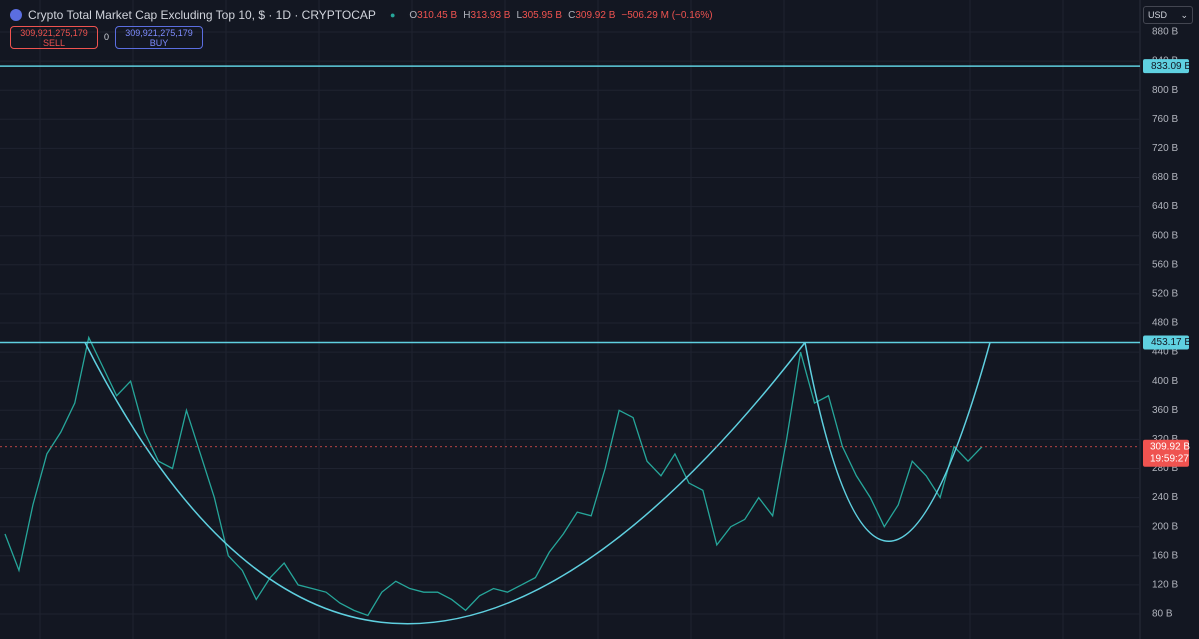 The image size is (1199, 639). Describe the element at coordinates (159, 43) in the screenshot. I see `buy-label: BUY` at that location.